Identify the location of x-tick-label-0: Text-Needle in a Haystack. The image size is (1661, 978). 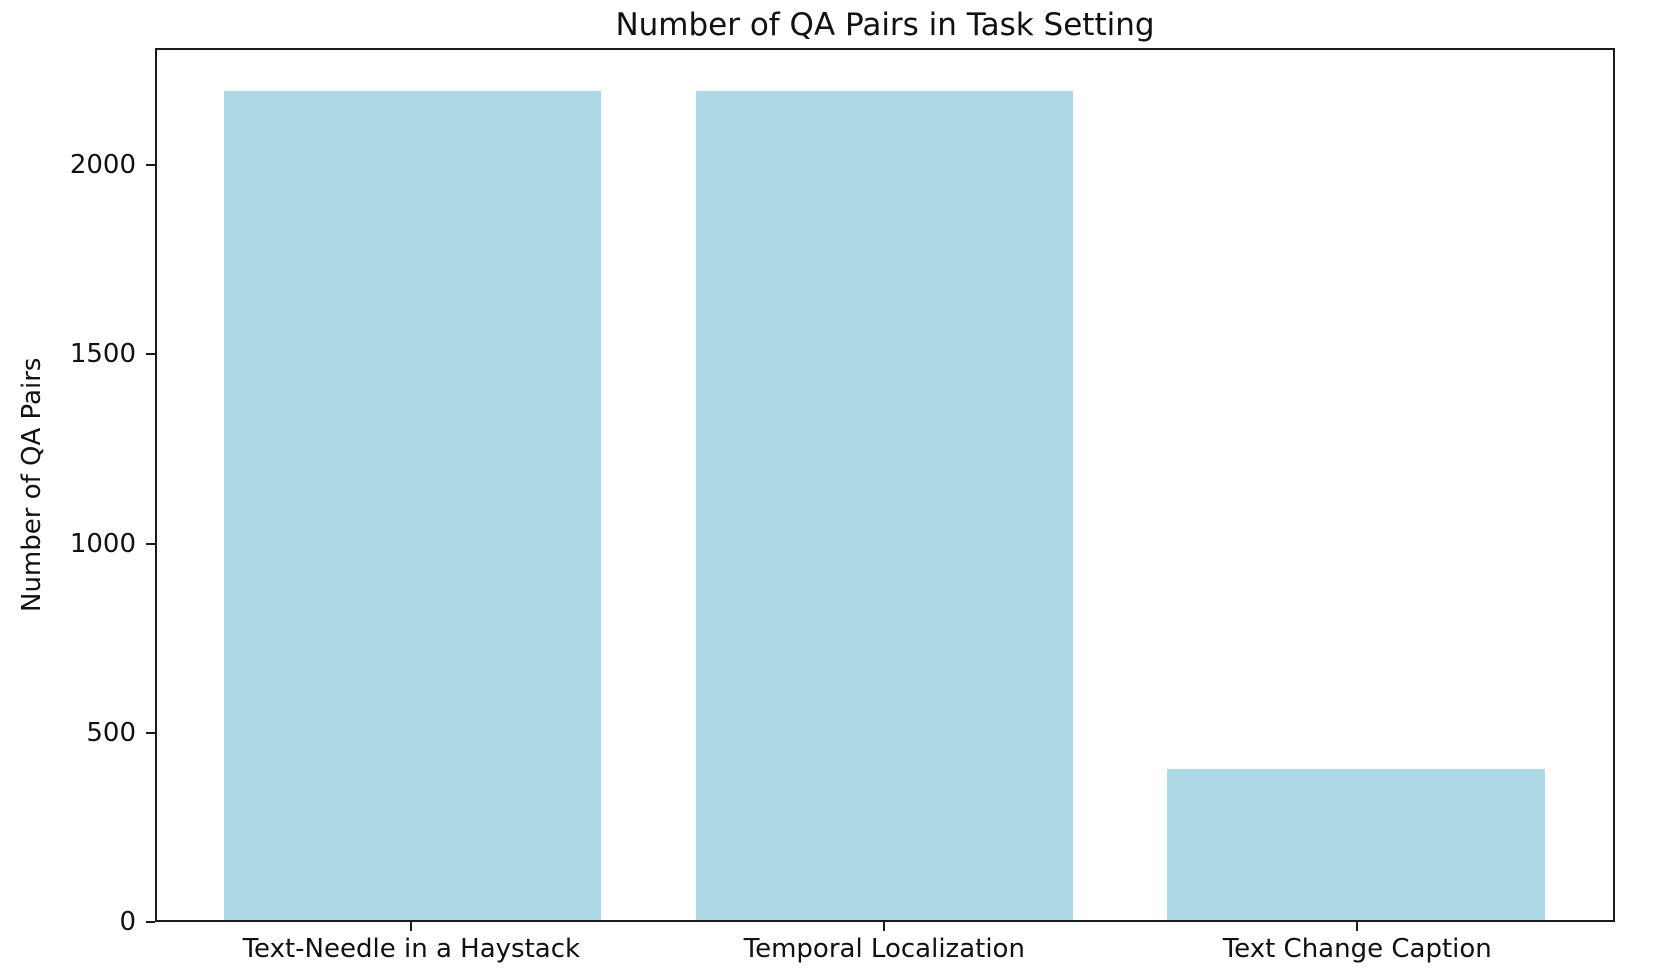
(411, 949).